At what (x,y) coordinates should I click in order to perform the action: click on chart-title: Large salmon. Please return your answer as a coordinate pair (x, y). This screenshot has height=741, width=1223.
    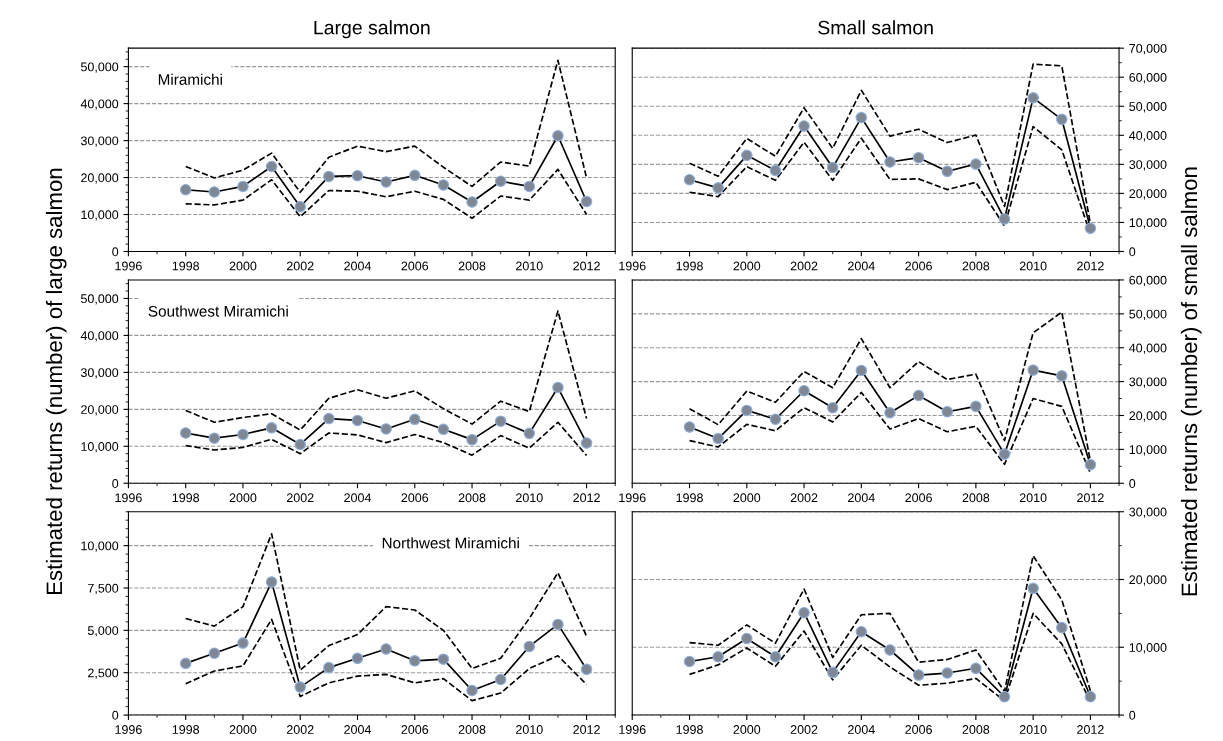
    Looking at the image, I should click on (372, 29).